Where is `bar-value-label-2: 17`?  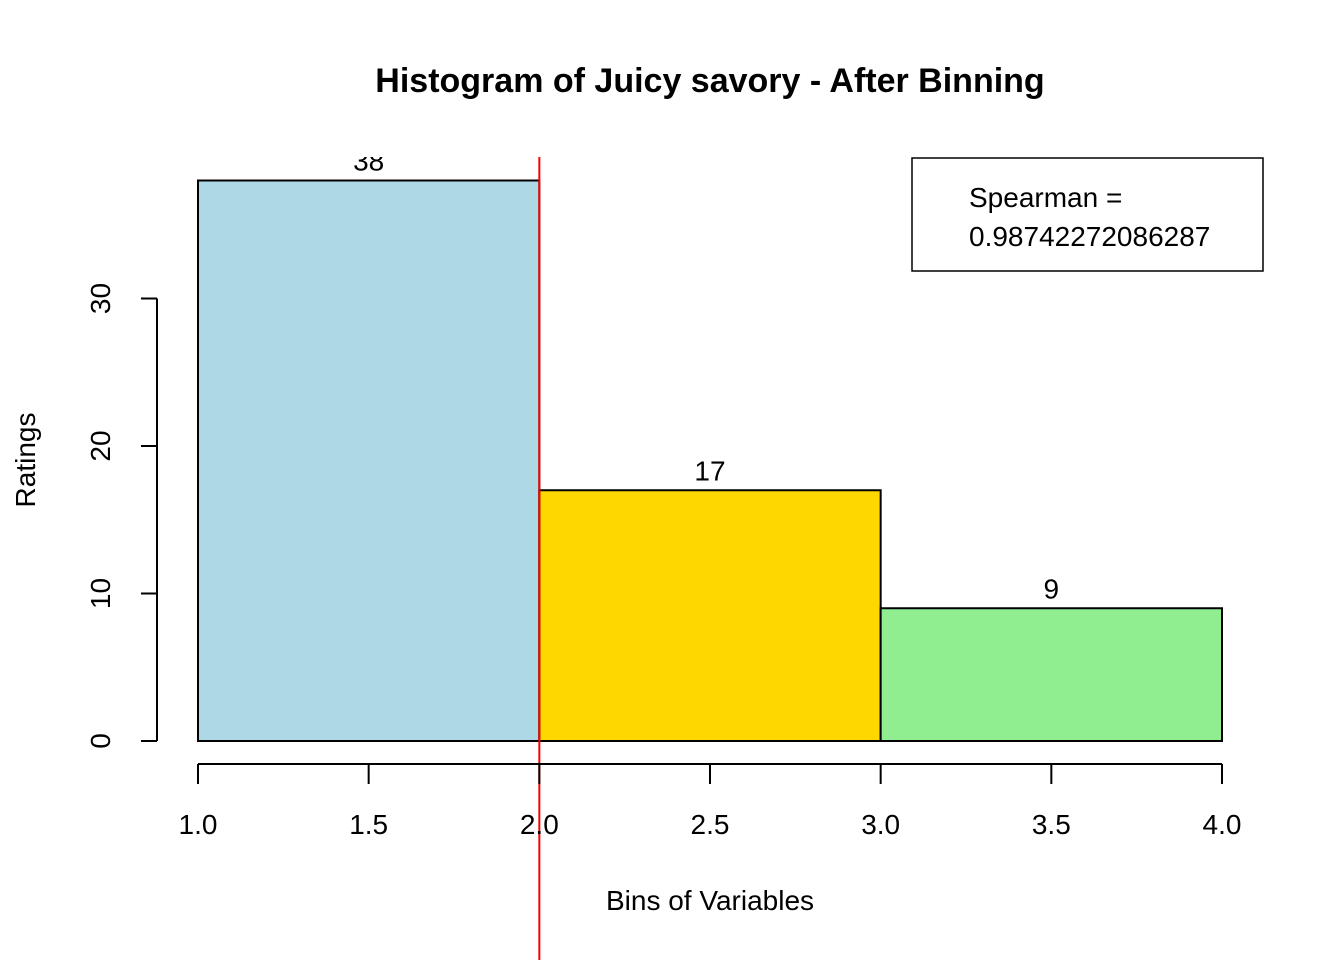 bar-value-label-2: 17 is located at coordinates (709, 470).